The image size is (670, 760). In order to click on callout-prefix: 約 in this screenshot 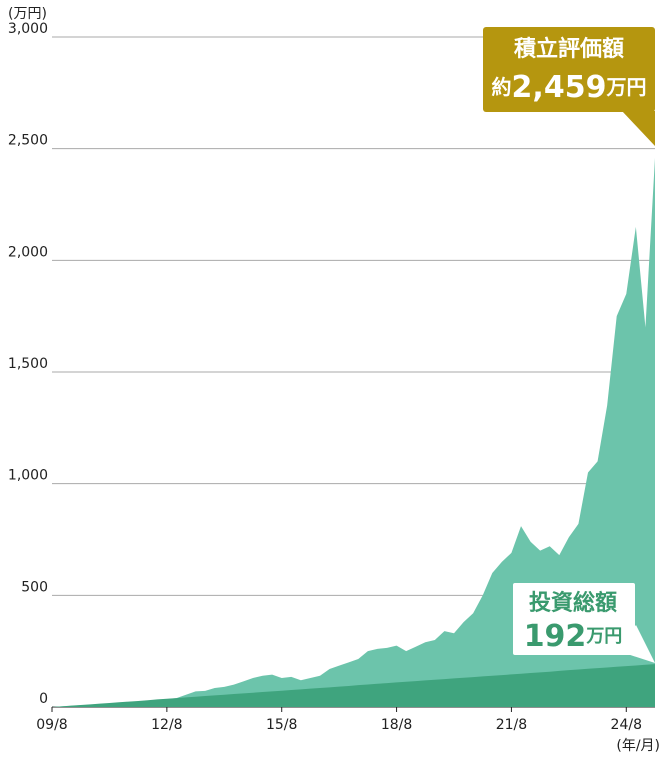, I will do `click(502, 87)`.